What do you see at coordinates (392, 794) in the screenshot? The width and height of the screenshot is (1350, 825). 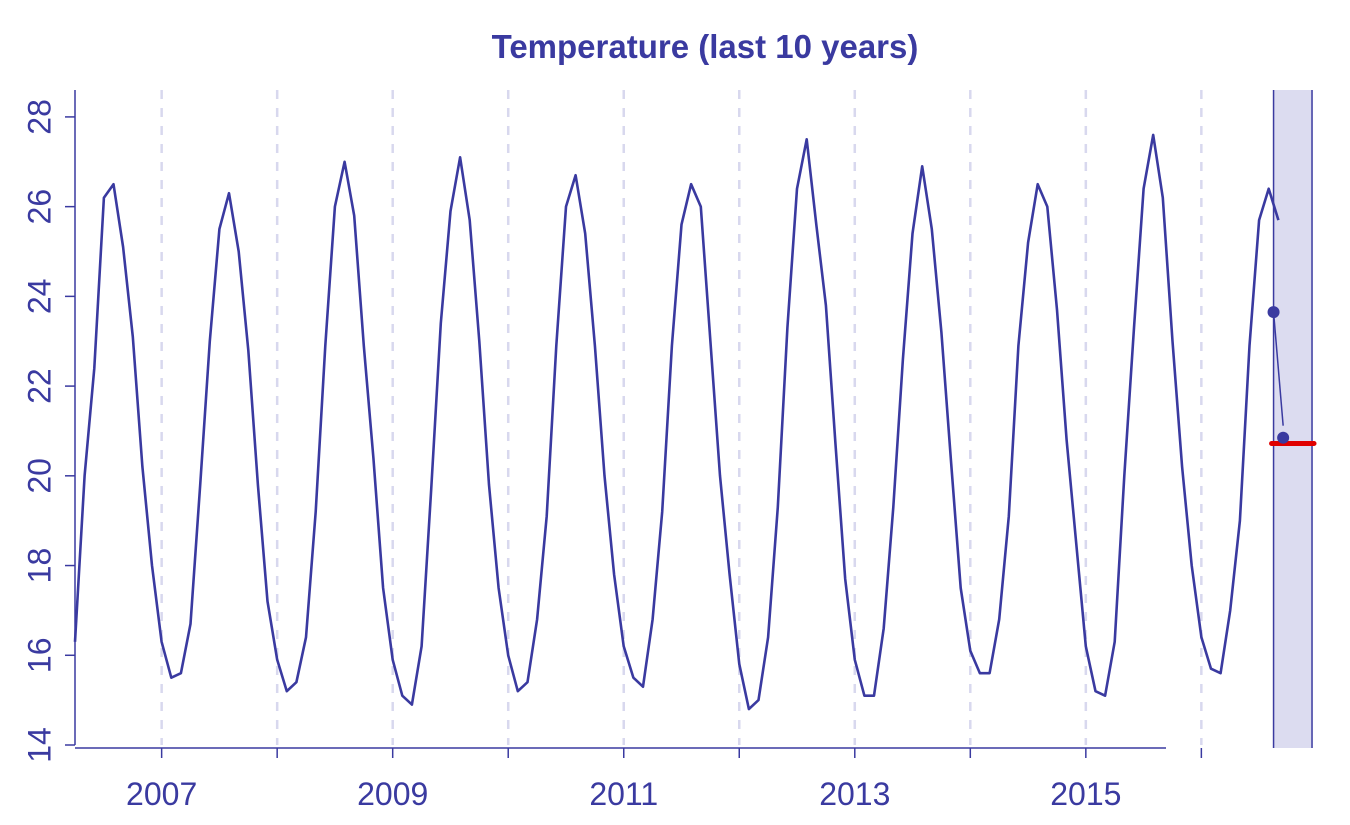 I see `x-tick-label-2009: 2009` at bounding box center [392, 794].